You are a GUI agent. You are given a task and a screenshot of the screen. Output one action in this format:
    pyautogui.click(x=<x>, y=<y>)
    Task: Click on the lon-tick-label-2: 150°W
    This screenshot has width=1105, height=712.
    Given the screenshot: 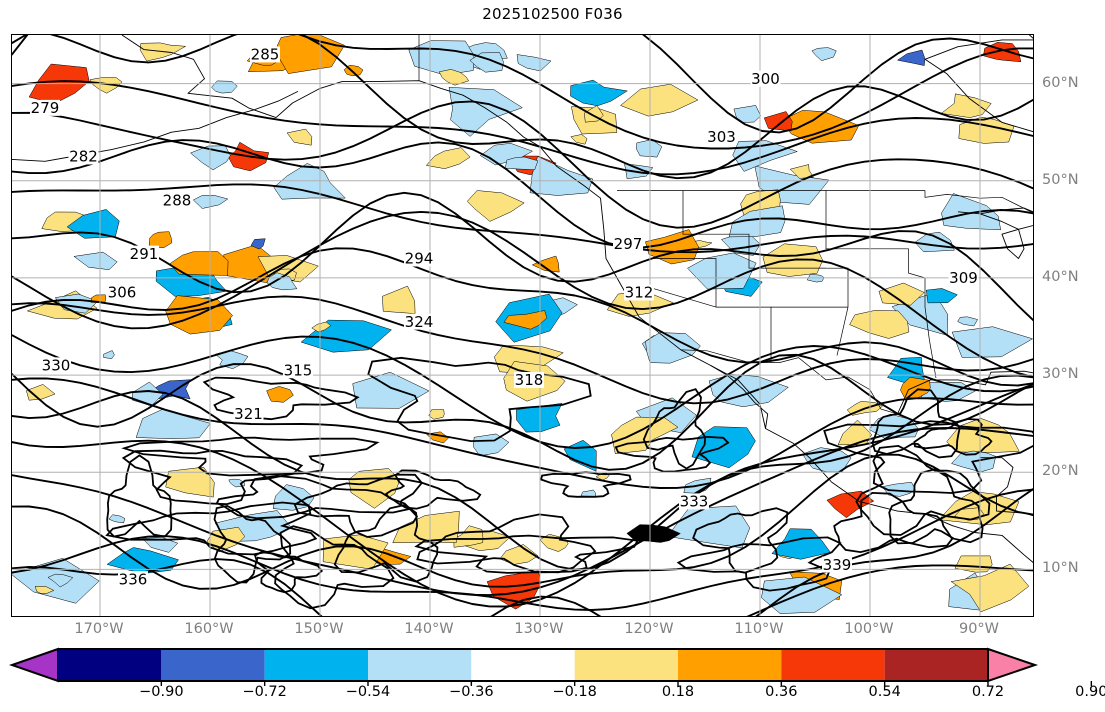 What is the action you would take?
    pyautogui.click(x=319, y=629)
    